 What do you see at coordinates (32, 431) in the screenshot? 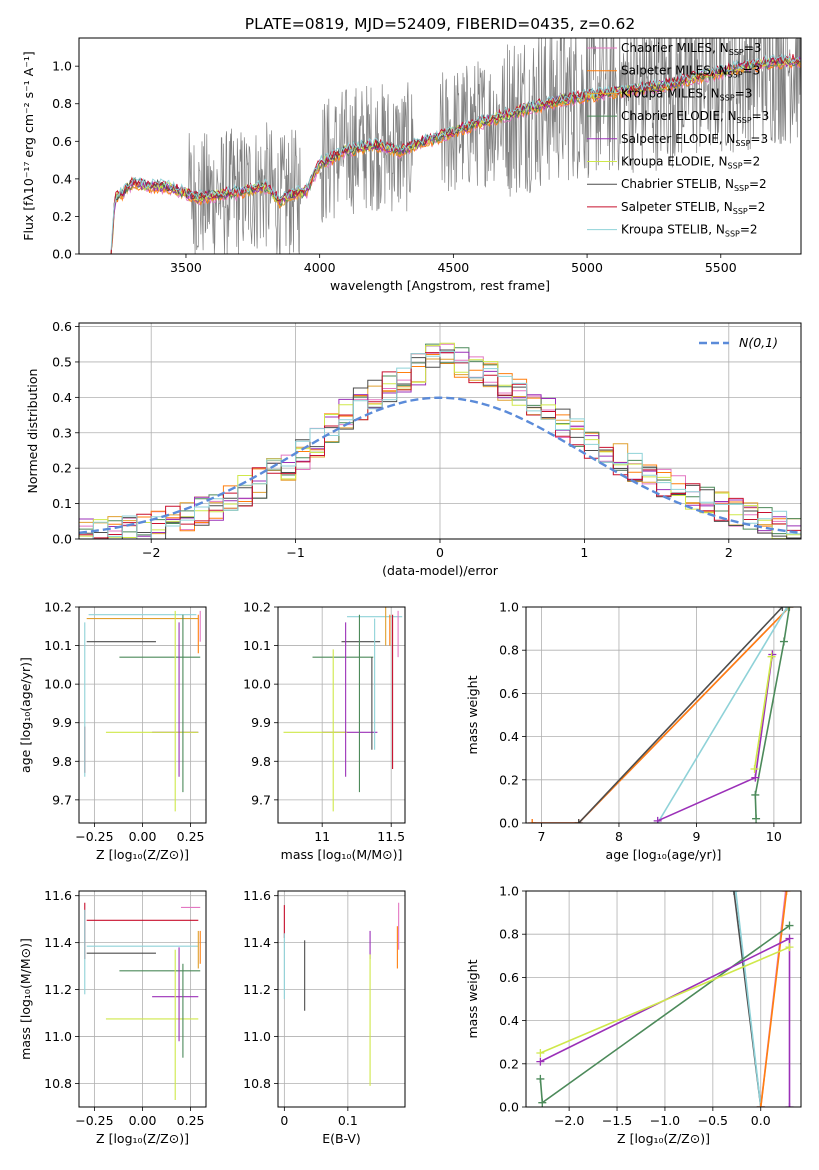
I see `y-axis-label: Normed distribution` at bounding box center [32, 431].